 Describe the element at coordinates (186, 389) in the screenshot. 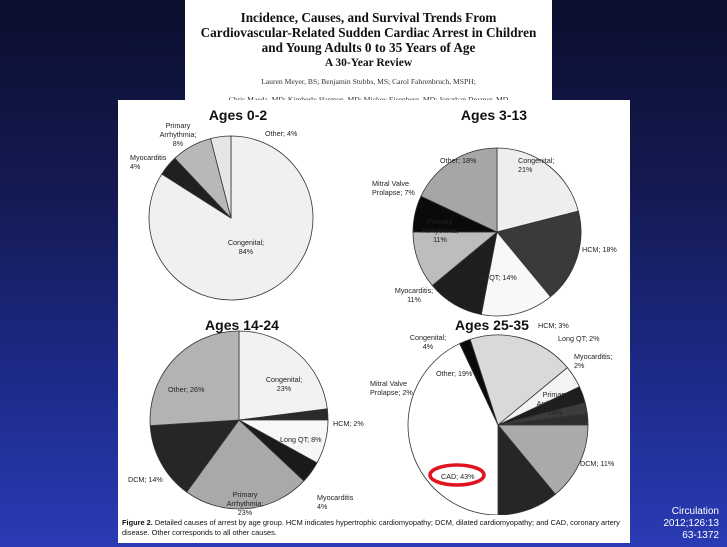

I see `pie-label-ages-14-24-6: Other; 26%` at that location.